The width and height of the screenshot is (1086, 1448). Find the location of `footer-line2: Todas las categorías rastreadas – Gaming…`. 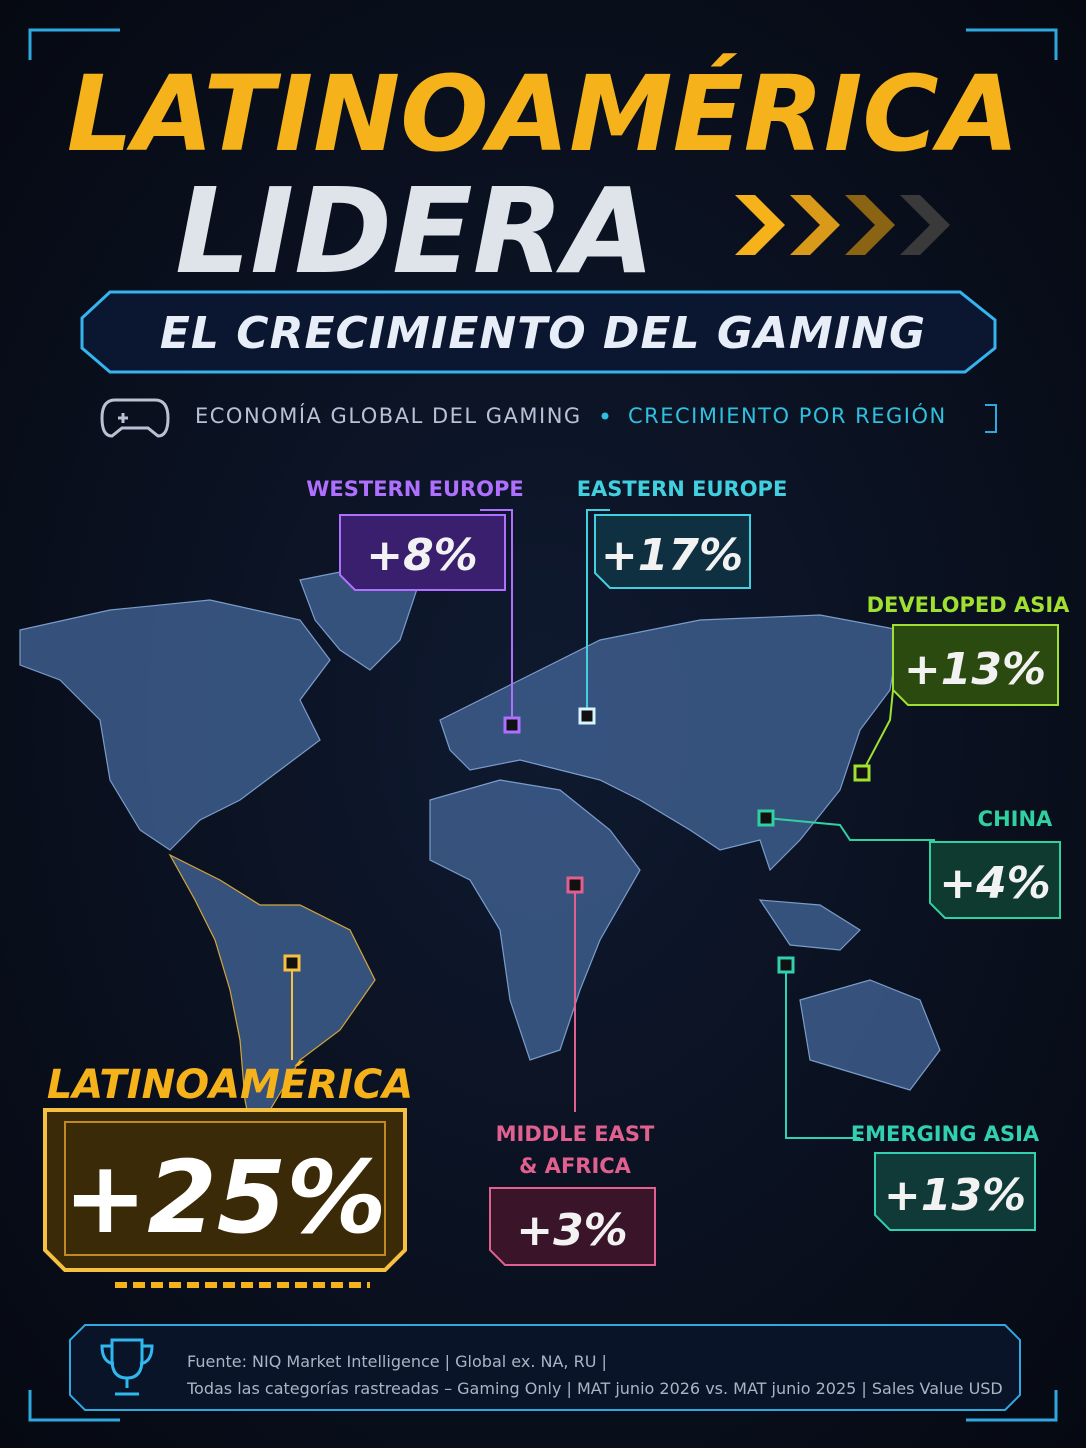

footer-line2: Todas las categorías rastreadas – Gaming… is located at coordinates (594, 1388).